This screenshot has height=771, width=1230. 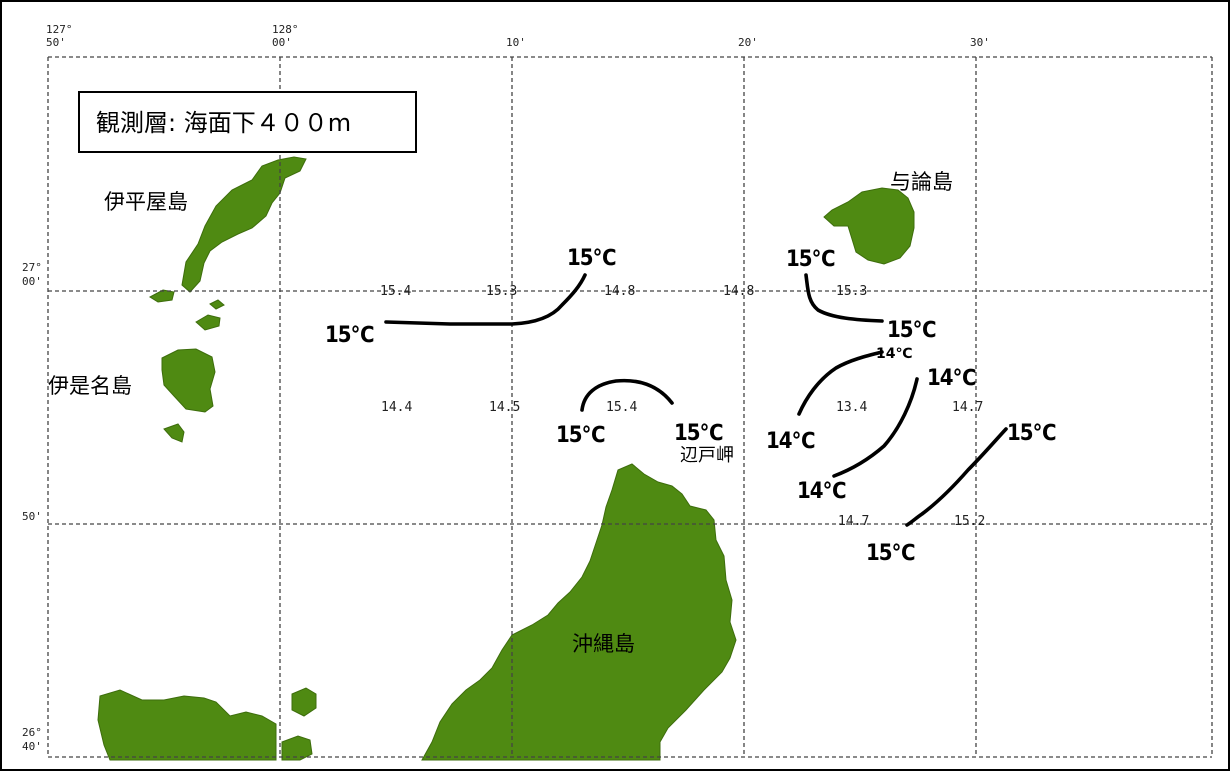 I want to click on obs-value: 14.4, so click(x=396, y=407).